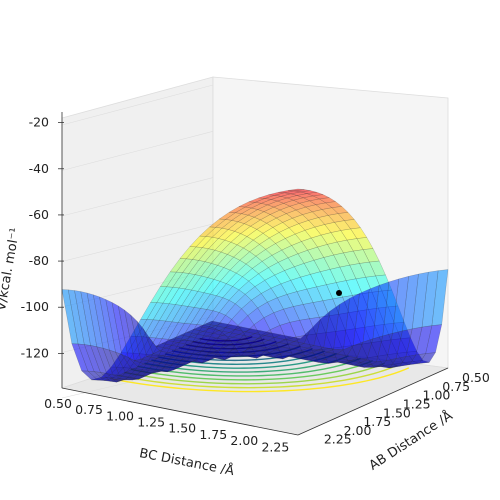  What do you see at coordinates (120, 415) in the screenshot?
I see `y-tick-label: 1.00` at bounding box center [120, 415].